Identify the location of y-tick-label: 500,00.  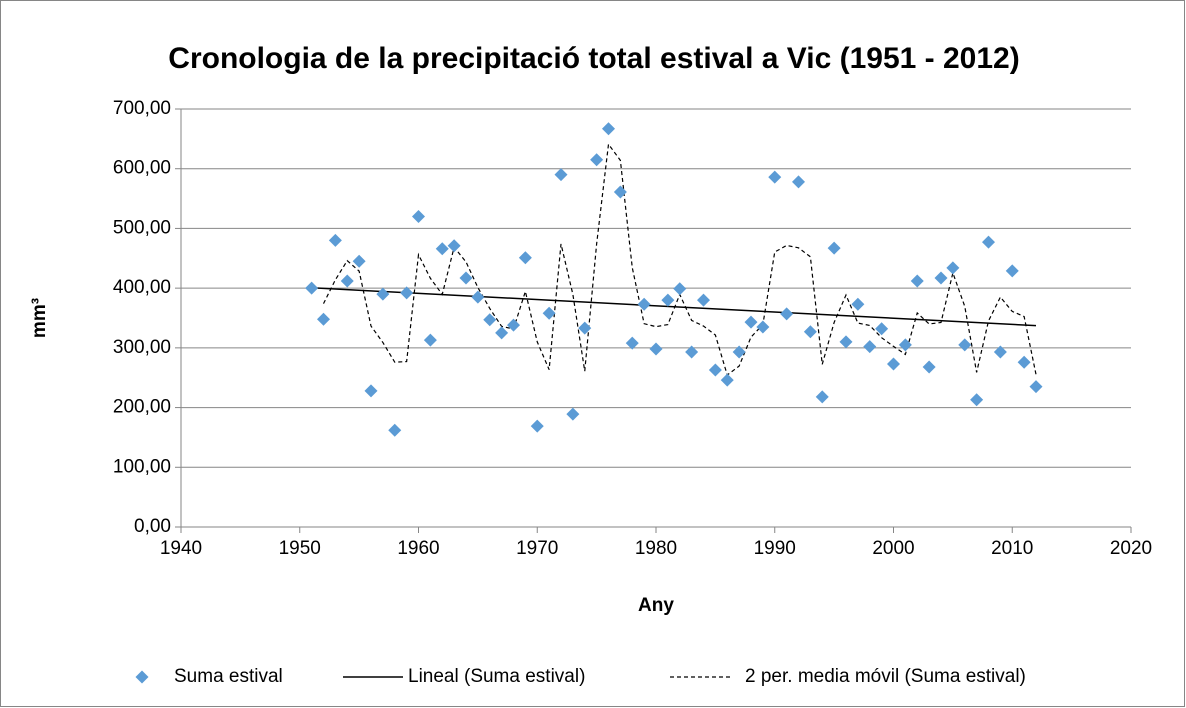
(142, 227).